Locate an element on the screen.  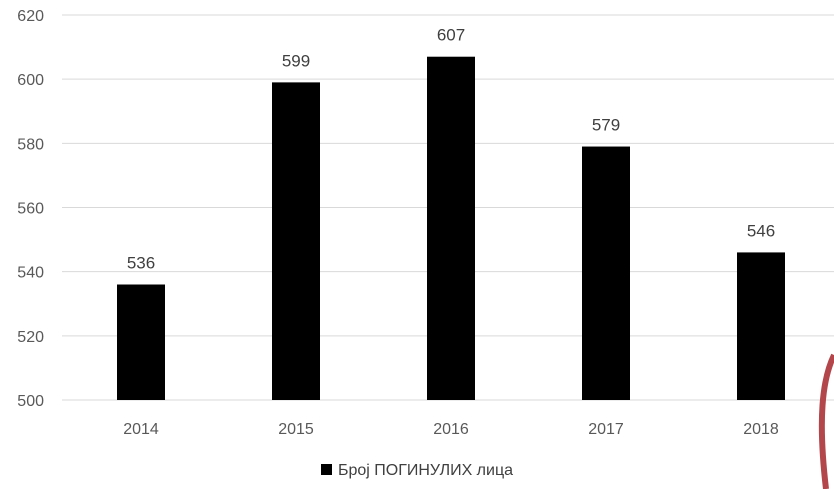
data-label: 607 is located at coordinates (451, 35).